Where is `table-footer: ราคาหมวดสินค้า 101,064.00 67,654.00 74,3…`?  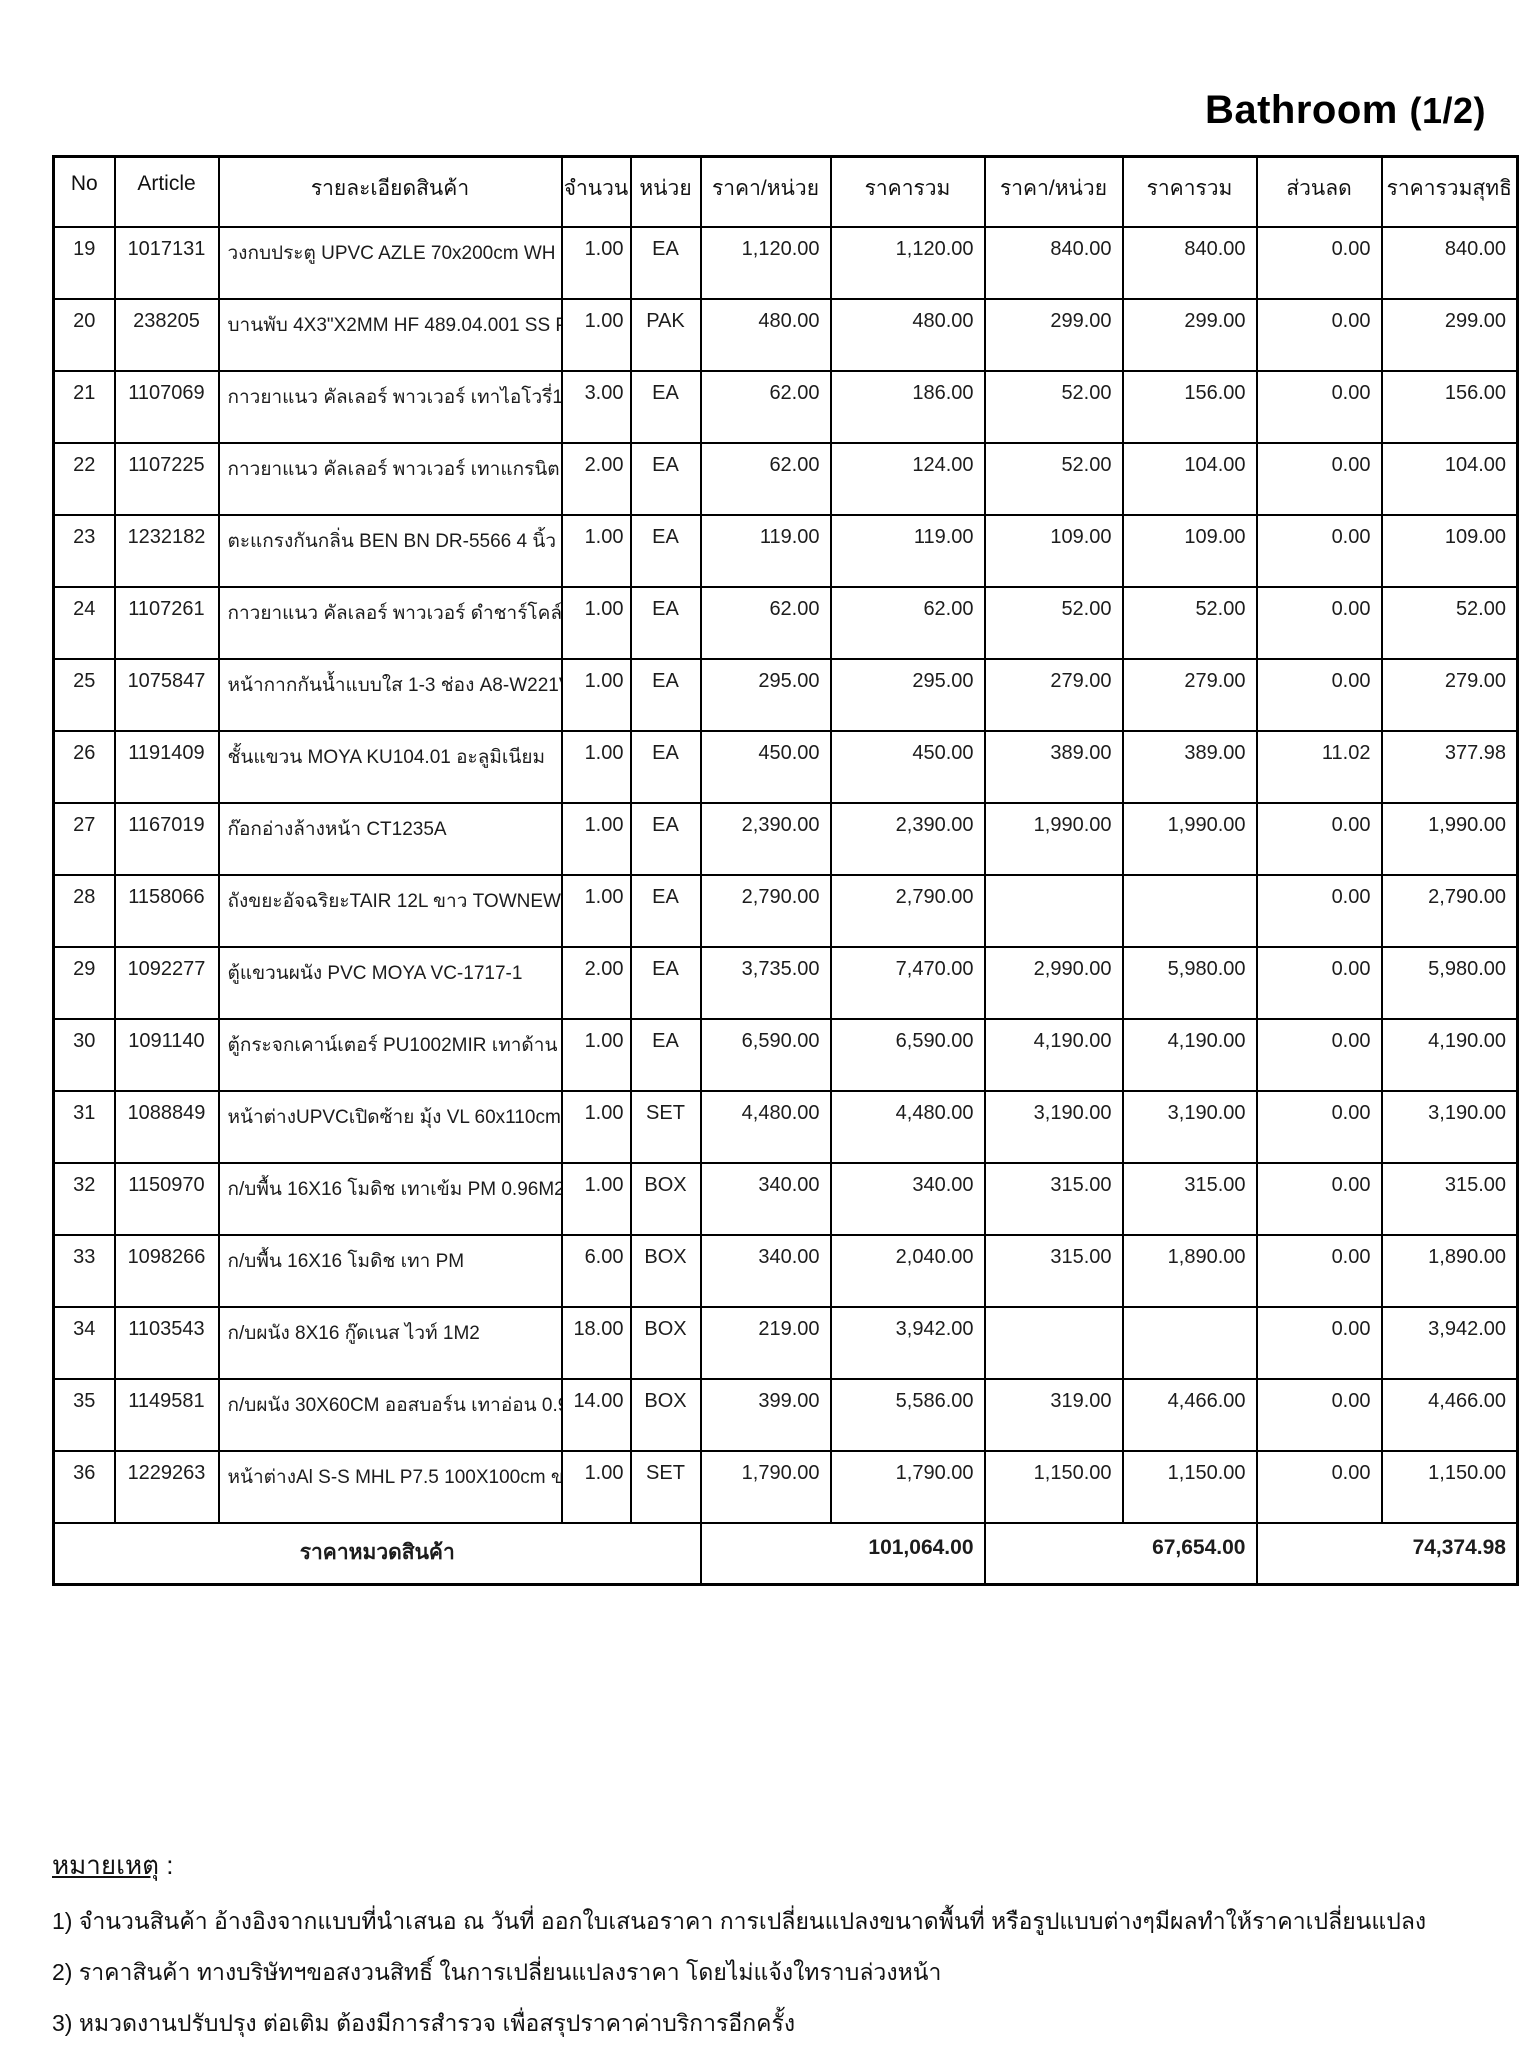
table-footer: ราคาหมวดสินค้า 101,064.00 67,654.00 74,3… is located at coordinates (785, 1553).